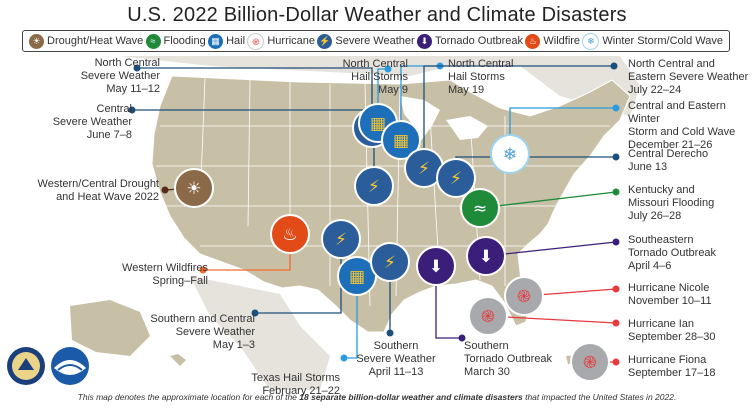  I want to click on event-label: Central Severe Weather June 7–8, so click(92, 122).